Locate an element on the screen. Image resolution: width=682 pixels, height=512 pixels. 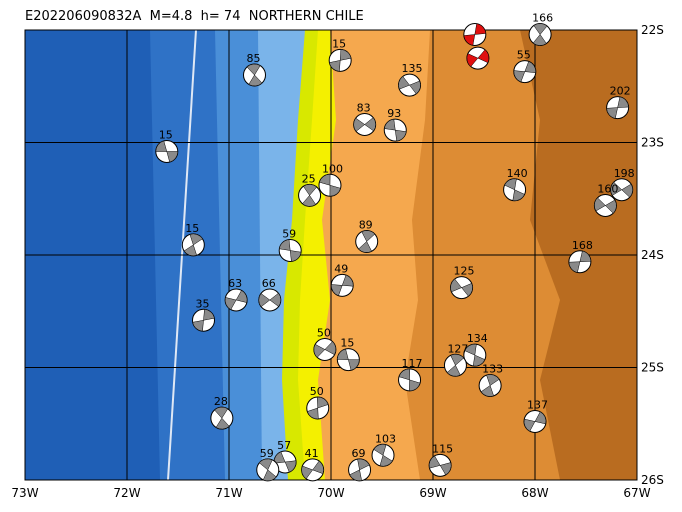
event-label: 115 is located at coordinates (442, 448).